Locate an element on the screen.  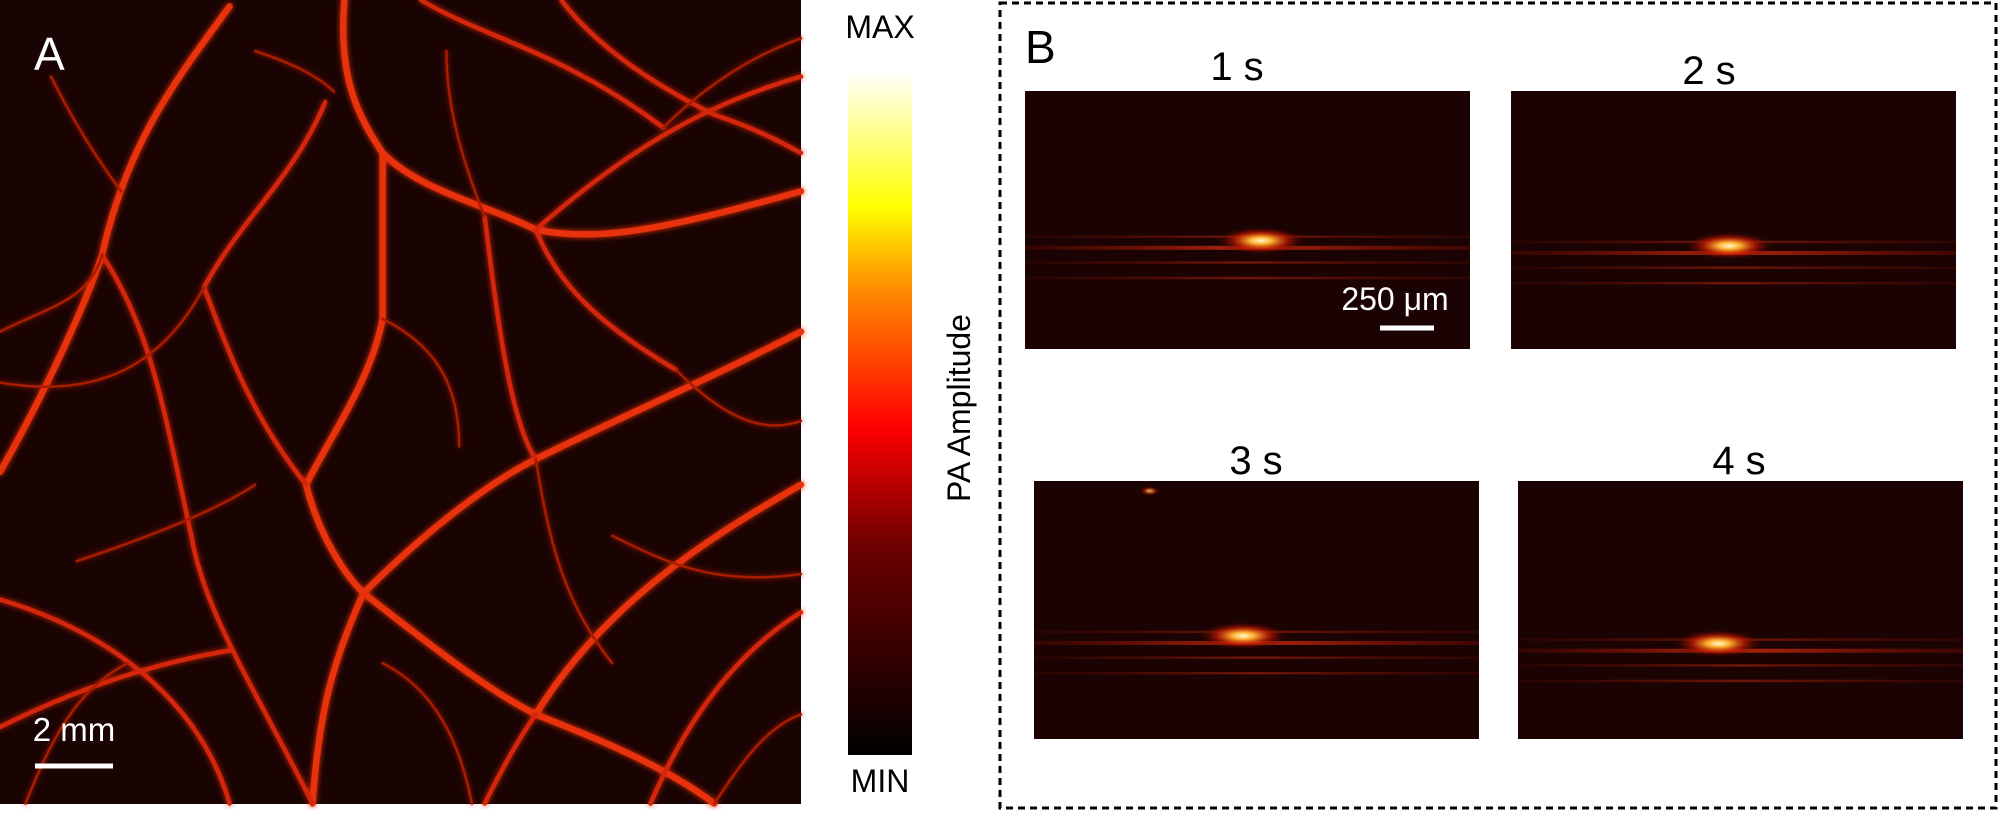
colorbar: MAX MIN PA Amplitude is located at coordinates (911, 404).